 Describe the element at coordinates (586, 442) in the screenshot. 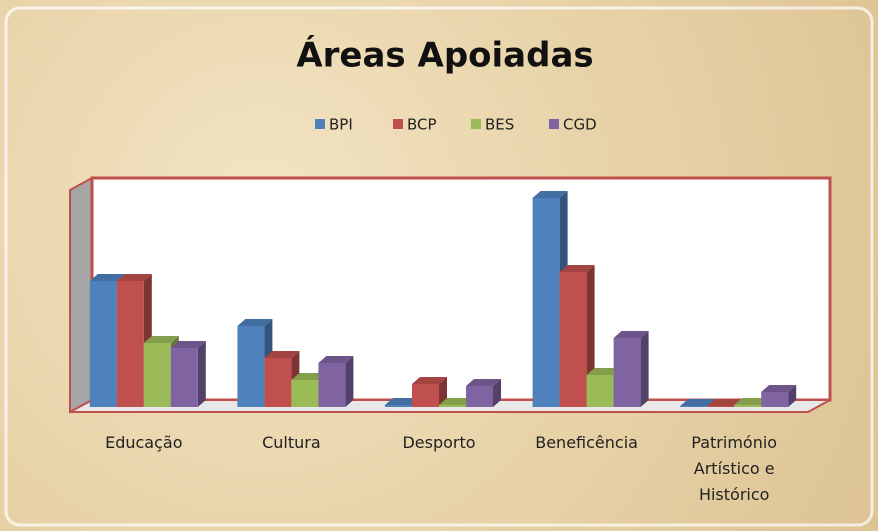

I see `x-tick-label: Beneficência` at that location.